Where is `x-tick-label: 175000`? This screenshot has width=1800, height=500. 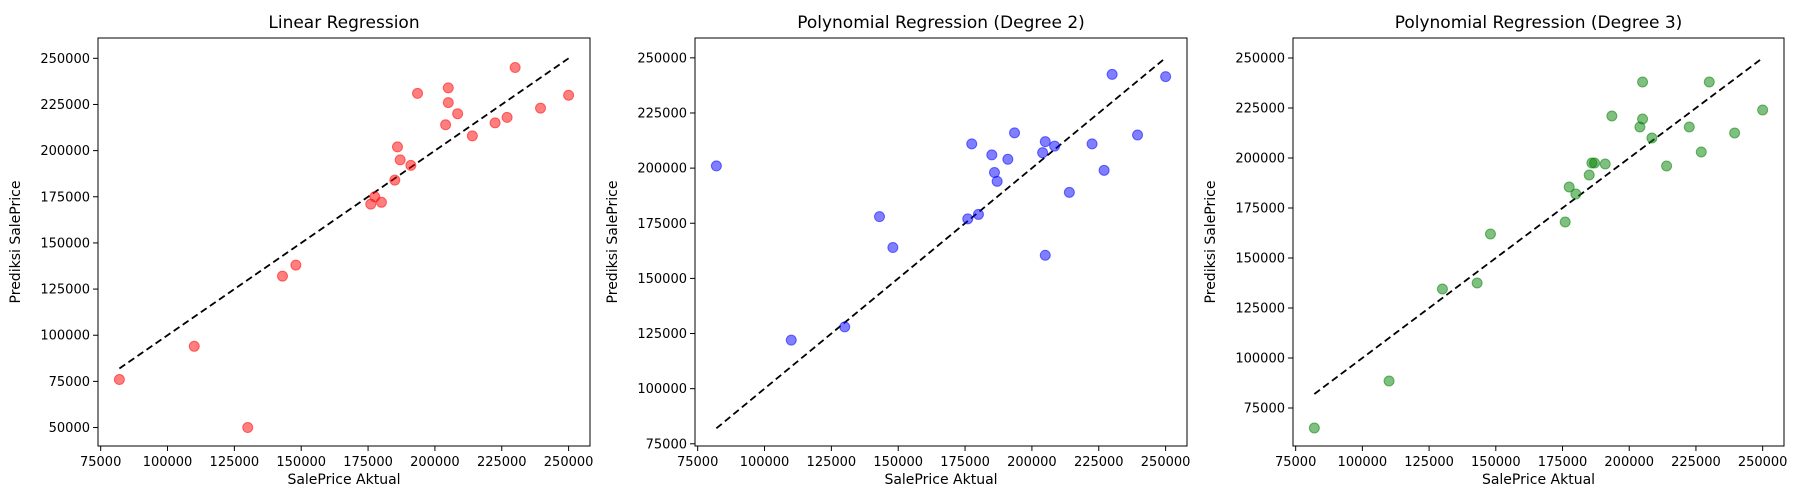
x-tick-label: 175000 is located at coordinates (965, 462).